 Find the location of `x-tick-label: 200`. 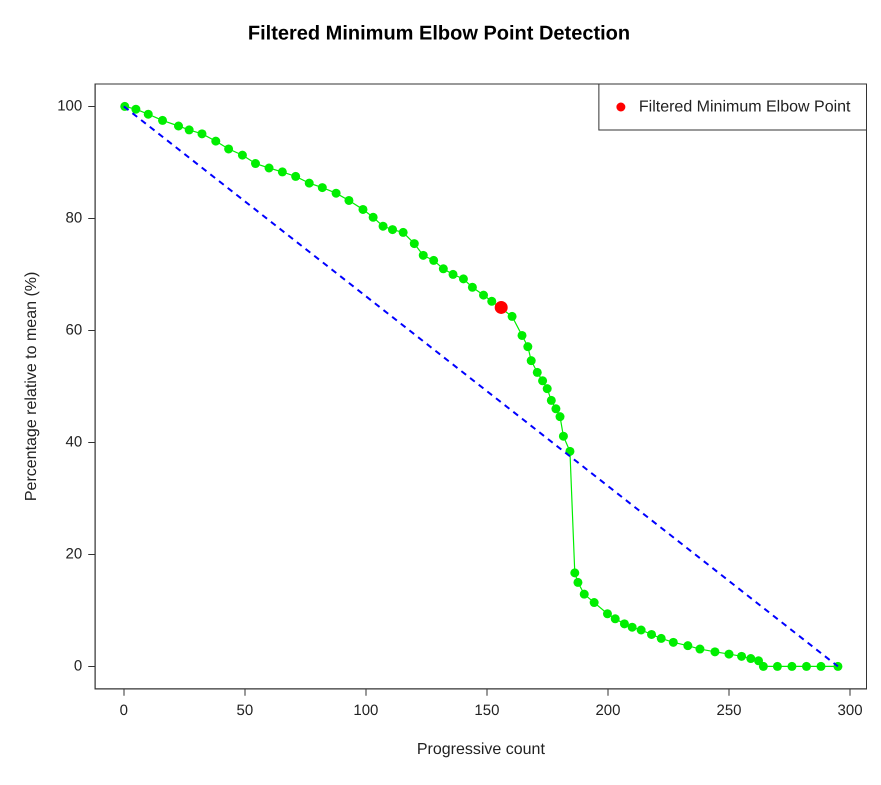

x-tick-label: 200 is located at coordinates (607, 710).